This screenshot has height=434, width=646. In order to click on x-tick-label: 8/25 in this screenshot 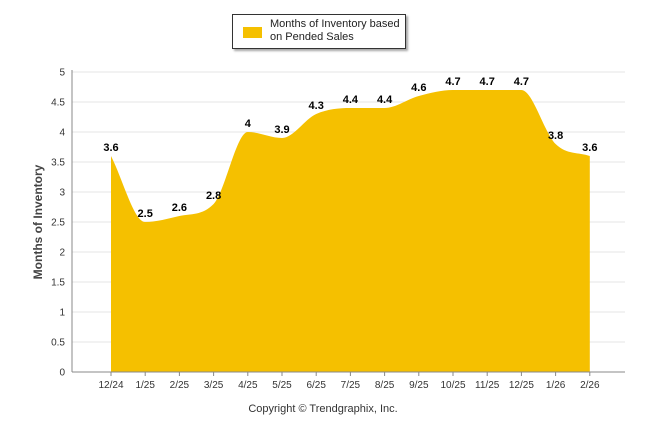, I will do `click(385, 385)`.